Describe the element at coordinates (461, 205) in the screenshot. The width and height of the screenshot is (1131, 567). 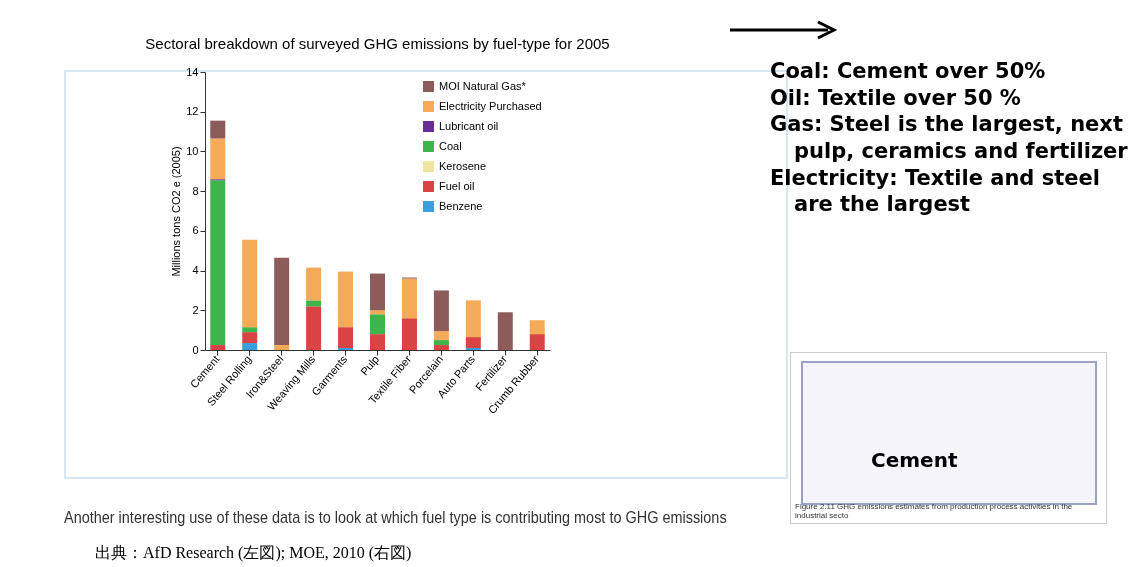
I see `legend-label: Benzene` at that location.